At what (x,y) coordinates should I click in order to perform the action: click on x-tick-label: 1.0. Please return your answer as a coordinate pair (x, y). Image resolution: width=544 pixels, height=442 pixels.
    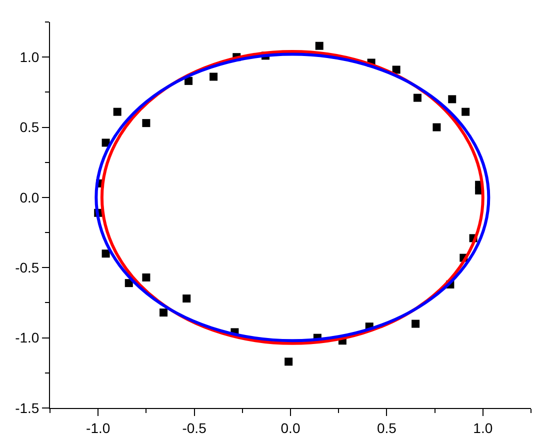
    Looking at the image, I should click on (483, 428).